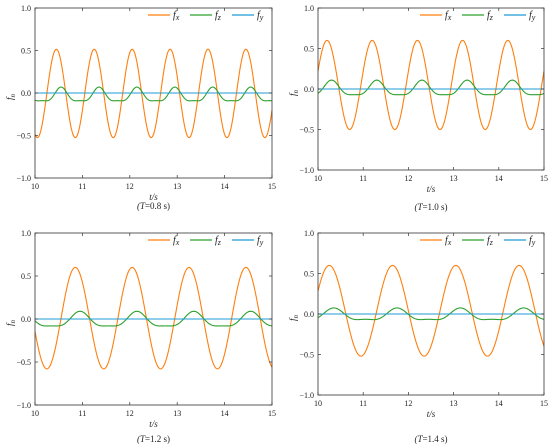 The width and height of the screenshot is (550, 448). Describe the element at coordinates (434, 439) in the screenshot. I see `panel-caption-value: =1.4 s)` at that location.